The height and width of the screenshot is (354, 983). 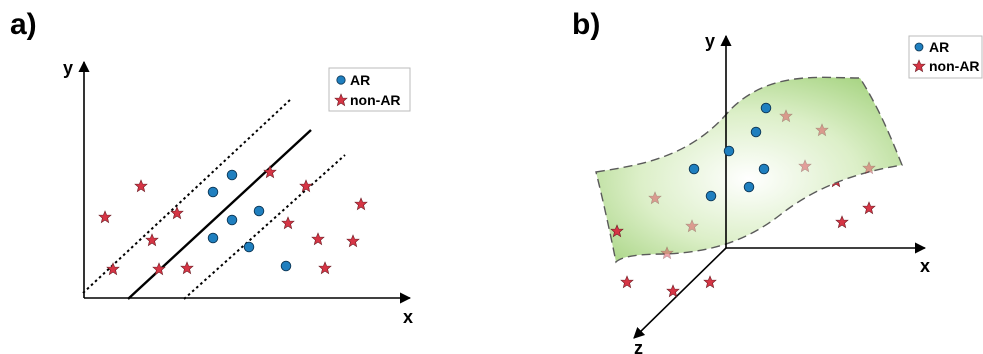 I want to click on panel-b-legend-non-ar: non-AR, so click(x=954, y=66).